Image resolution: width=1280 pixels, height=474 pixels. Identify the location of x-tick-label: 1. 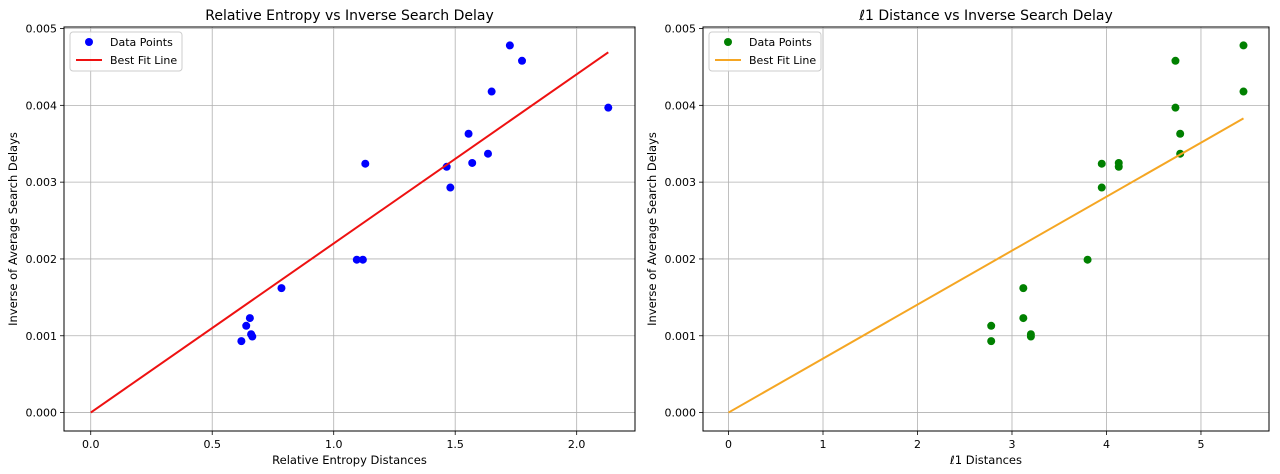
(823, 444).